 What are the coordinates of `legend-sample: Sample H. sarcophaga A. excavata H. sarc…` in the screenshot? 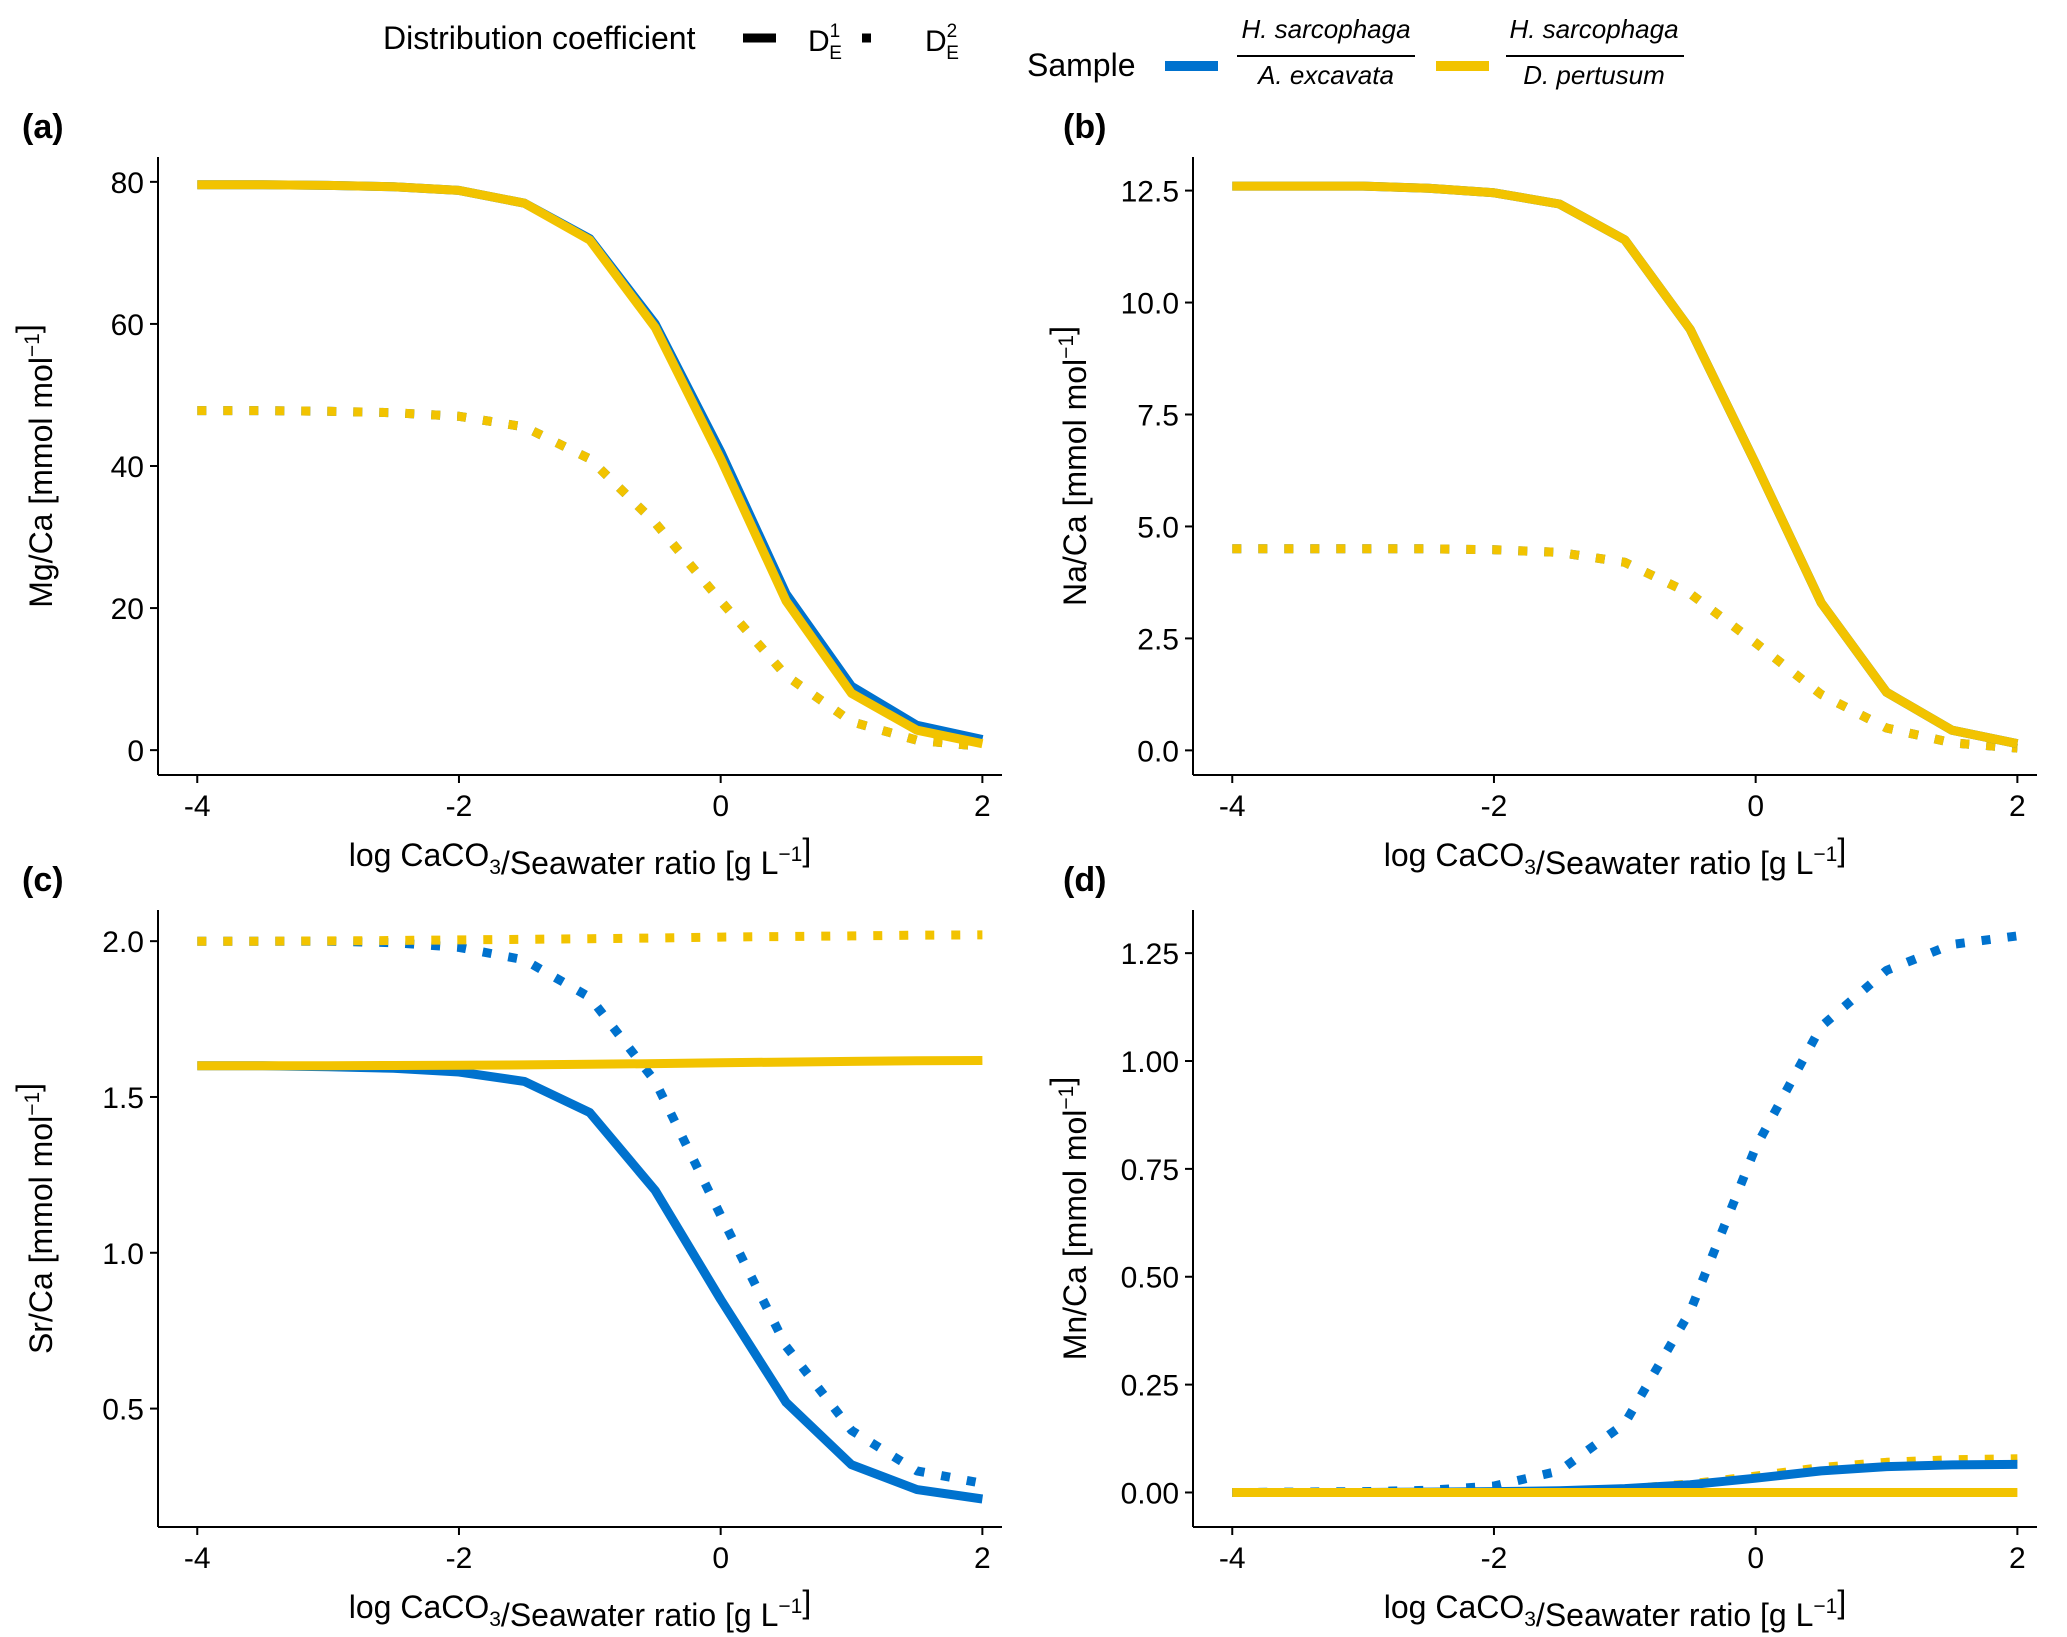 It's located at (1355, 52).